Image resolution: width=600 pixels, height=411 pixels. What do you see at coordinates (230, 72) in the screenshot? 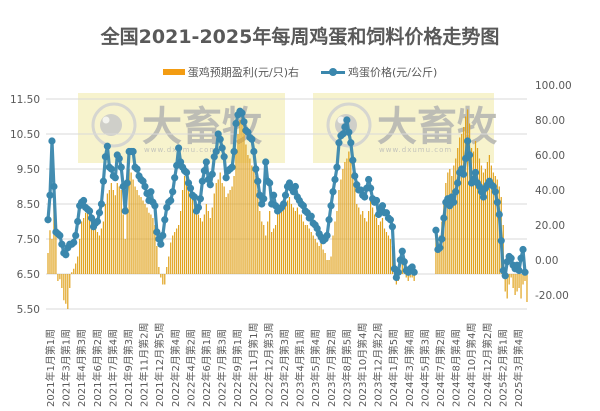
I see `legend-item-profit: 蛋鸡预期盈利(元/只)右` at bounding box center [230, 72].